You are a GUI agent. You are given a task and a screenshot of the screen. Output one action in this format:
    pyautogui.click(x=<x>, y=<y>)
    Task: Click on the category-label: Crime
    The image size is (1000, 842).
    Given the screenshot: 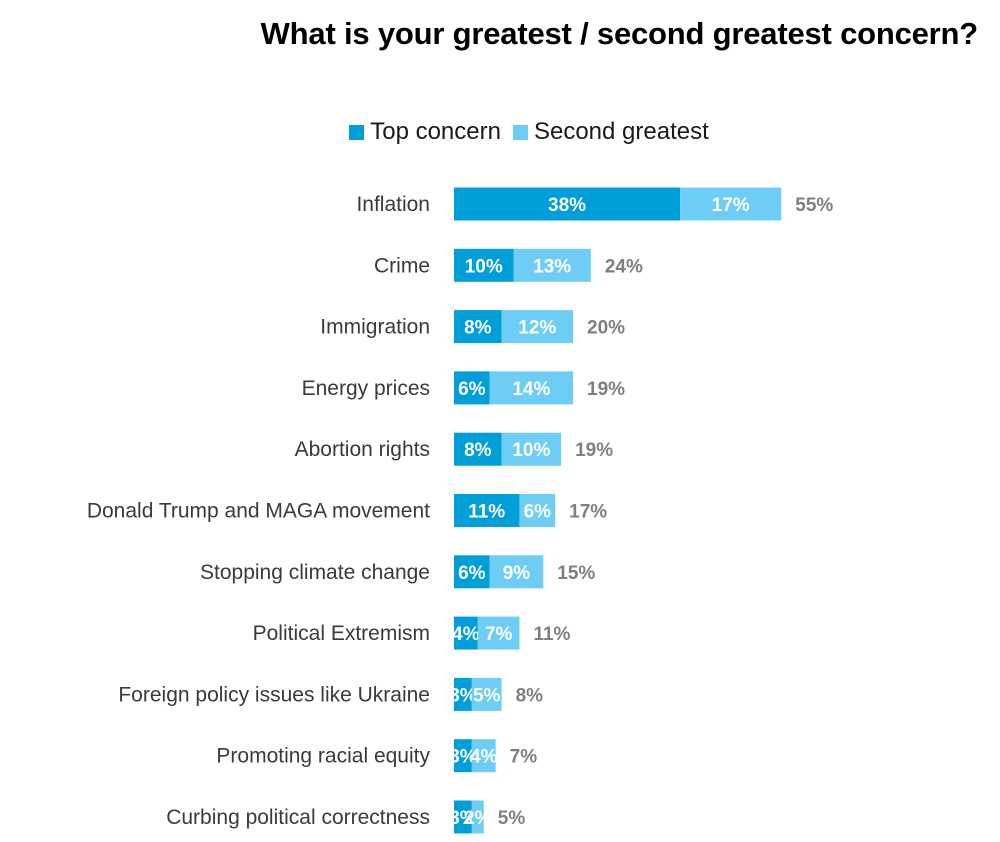 What is the action you would take?
    pyautogui.click(x=402, y=265)
    